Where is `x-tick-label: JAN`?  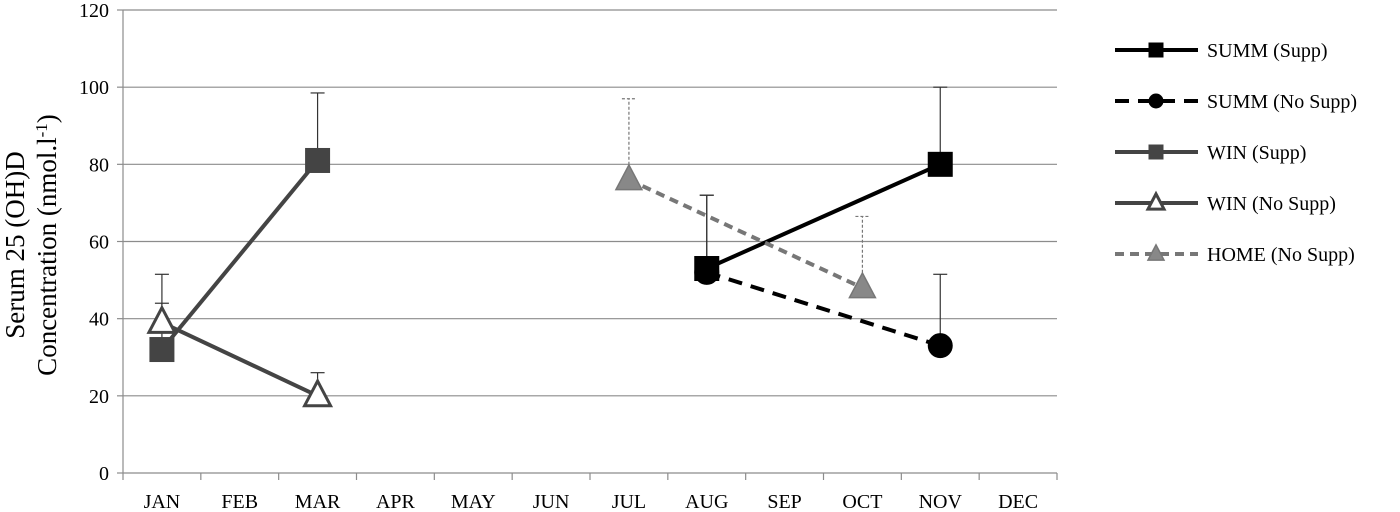 x-tick-label: JAN is located at coordinates (162, 501).